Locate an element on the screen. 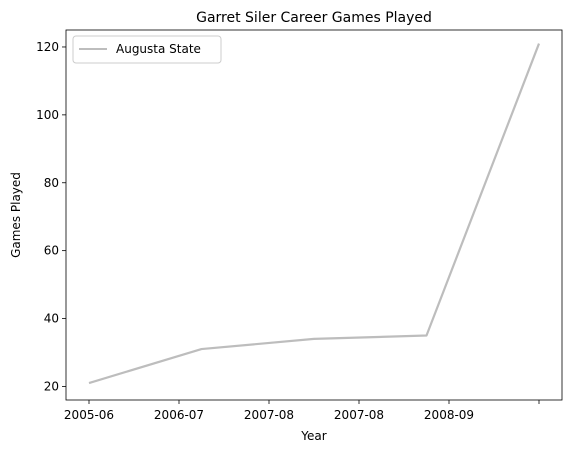 This screenshot has height=453, width=575. y-tick-label: 80 is located at coordinates (51, 183).